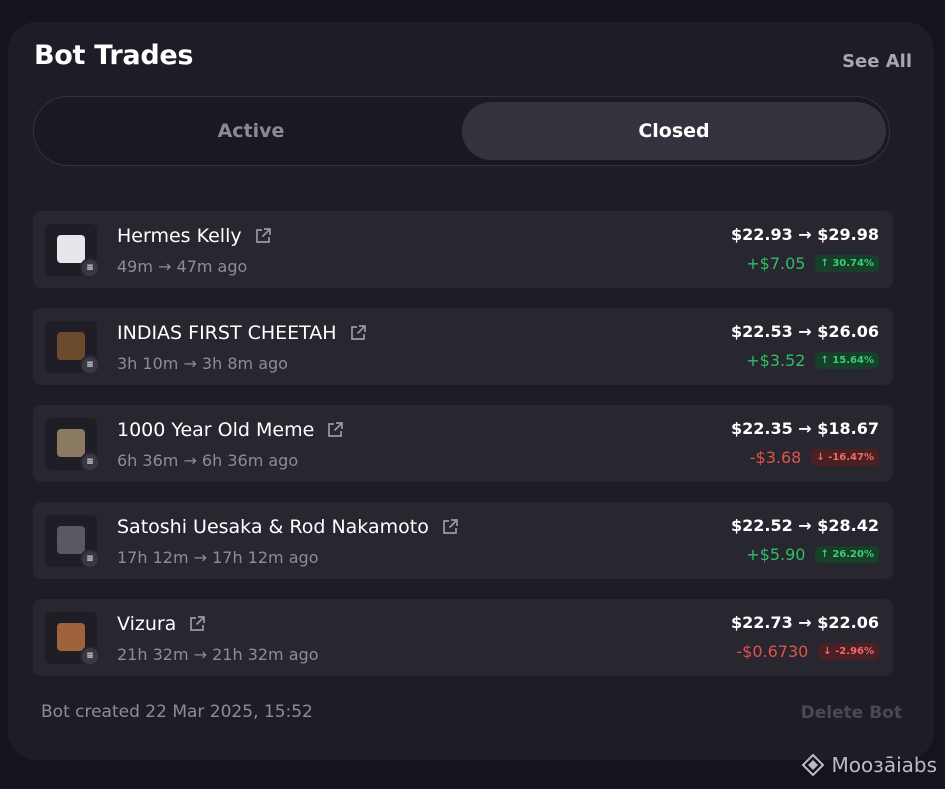  I want to click on price-change: $22.73 → $22.06, so click(804, 622).